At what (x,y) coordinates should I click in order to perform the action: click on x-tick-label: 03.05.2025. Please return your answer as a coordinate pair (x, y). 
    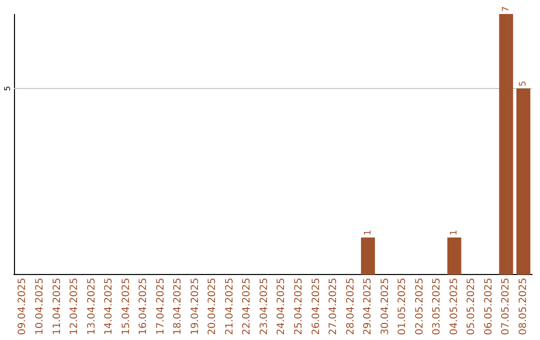
    Looking at the image, I should click on (437, 307).